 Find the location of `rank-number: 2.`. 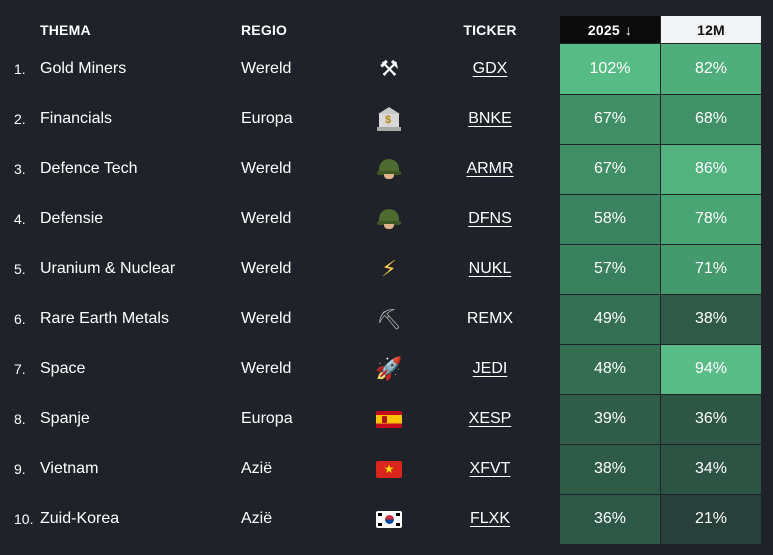

rank-number: 2. is located at coordinates (20, 119).